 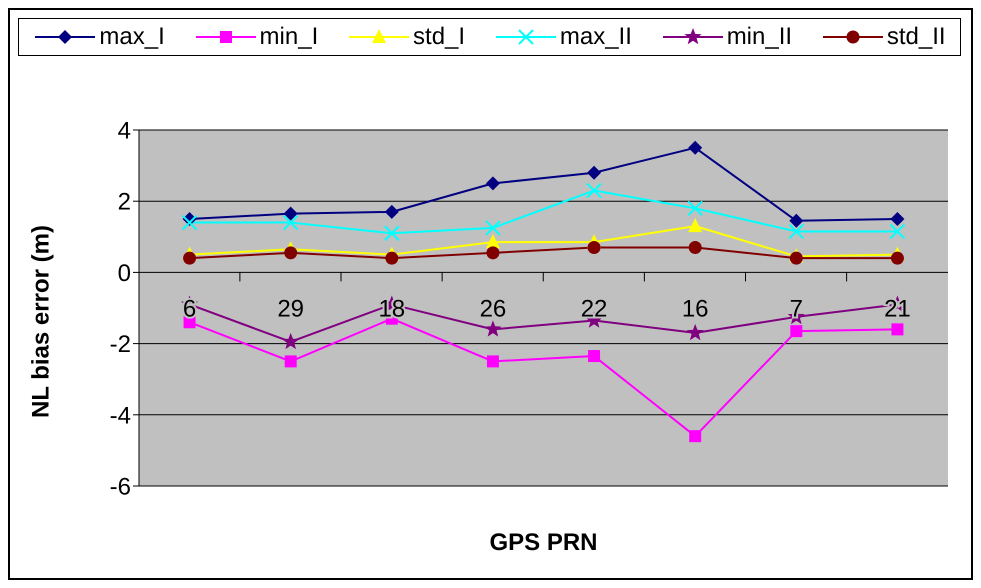 I want to click on legend-label: min_II, so click(x=759, y=37).